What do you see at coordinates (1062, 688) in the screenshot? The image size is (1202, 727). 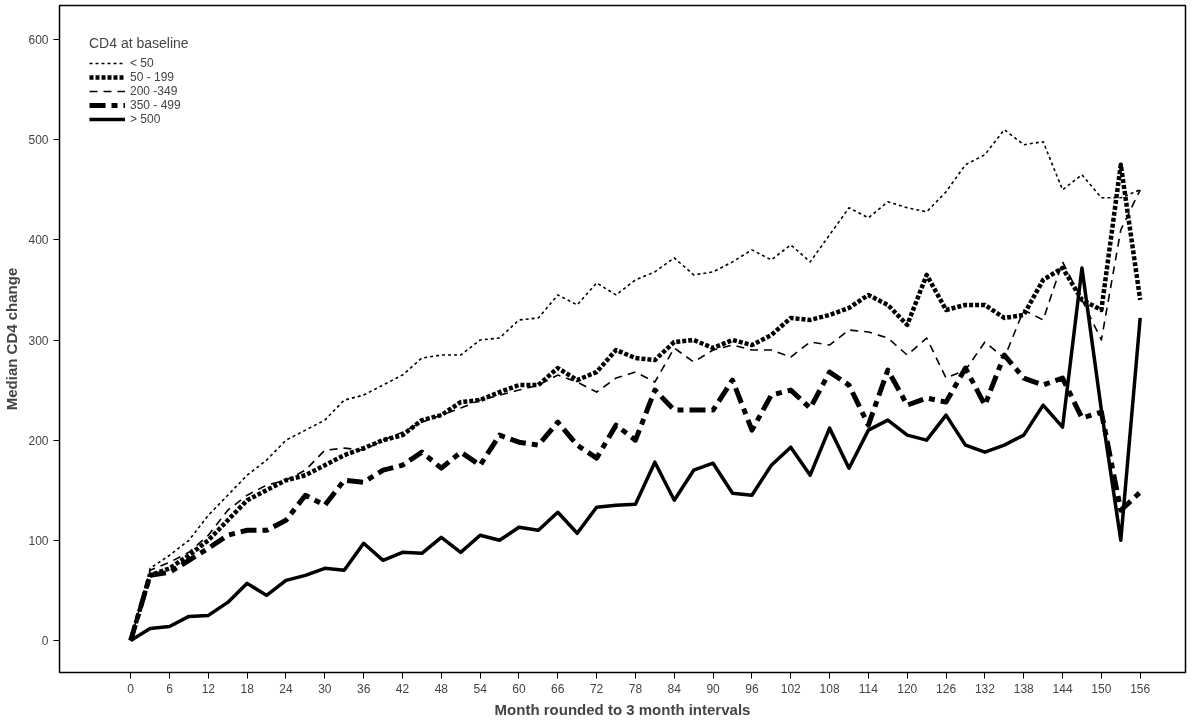 I see `x-tick-label: 144` at bounding box center [1062, 688].